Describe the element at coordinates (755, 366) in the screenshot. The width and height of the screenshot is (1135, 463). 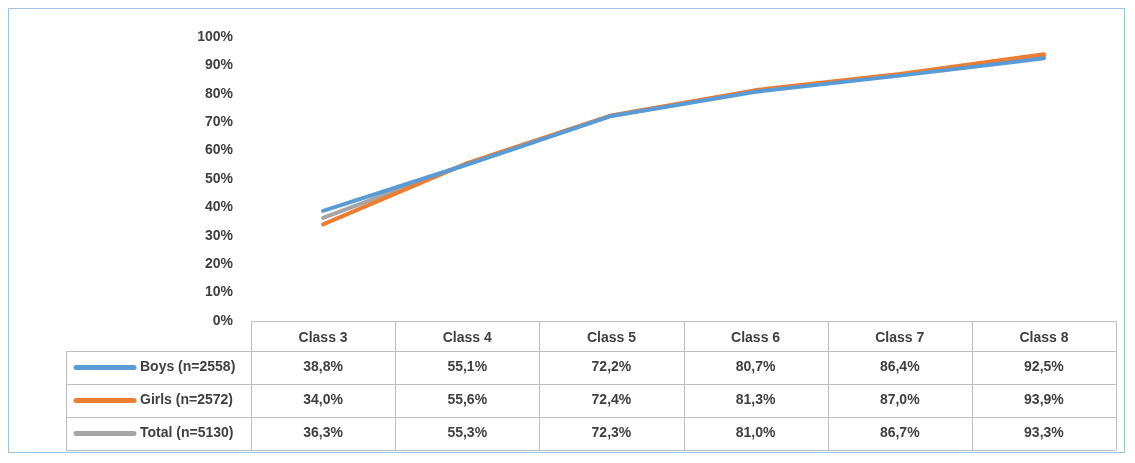
I see `data-label: 80,7%` at that location.